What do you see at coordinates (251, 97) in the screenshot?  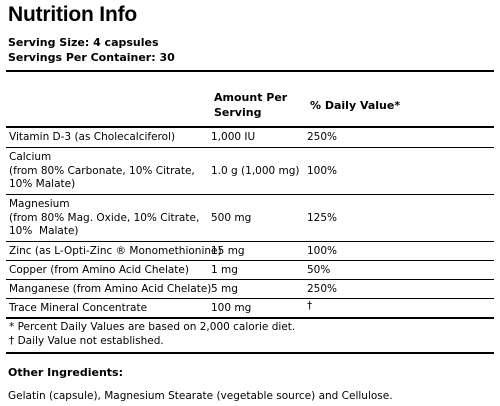 I see `amount-header-line1: Amount Per` at bounding box center [251, 97].